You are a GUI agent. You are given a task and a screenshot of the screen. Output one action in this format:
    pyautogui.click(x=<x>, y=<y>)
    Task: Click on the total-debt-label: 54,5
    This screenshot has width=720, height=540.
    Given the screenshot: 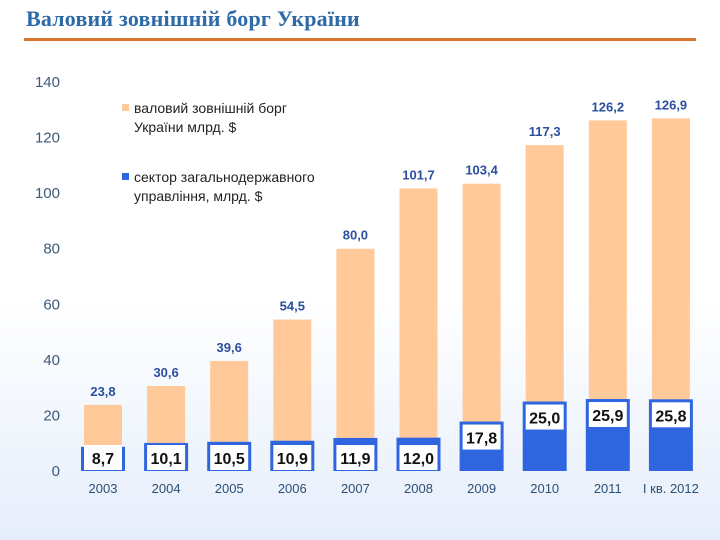 What is the action you would take?
    pyautogui.click(x=292, y=306)
    